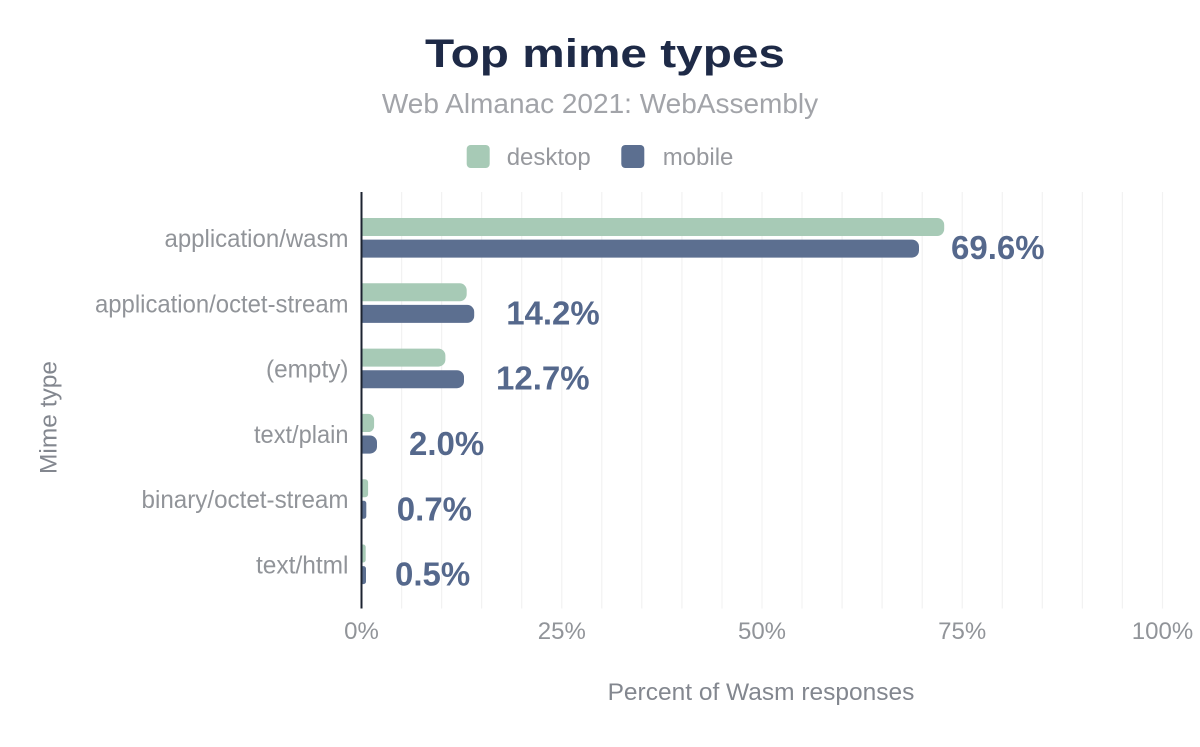 The height and width of the screenshot is (747, 1200). I want to click on svg-text: Percent of Wasm responses, so click(761, 692).